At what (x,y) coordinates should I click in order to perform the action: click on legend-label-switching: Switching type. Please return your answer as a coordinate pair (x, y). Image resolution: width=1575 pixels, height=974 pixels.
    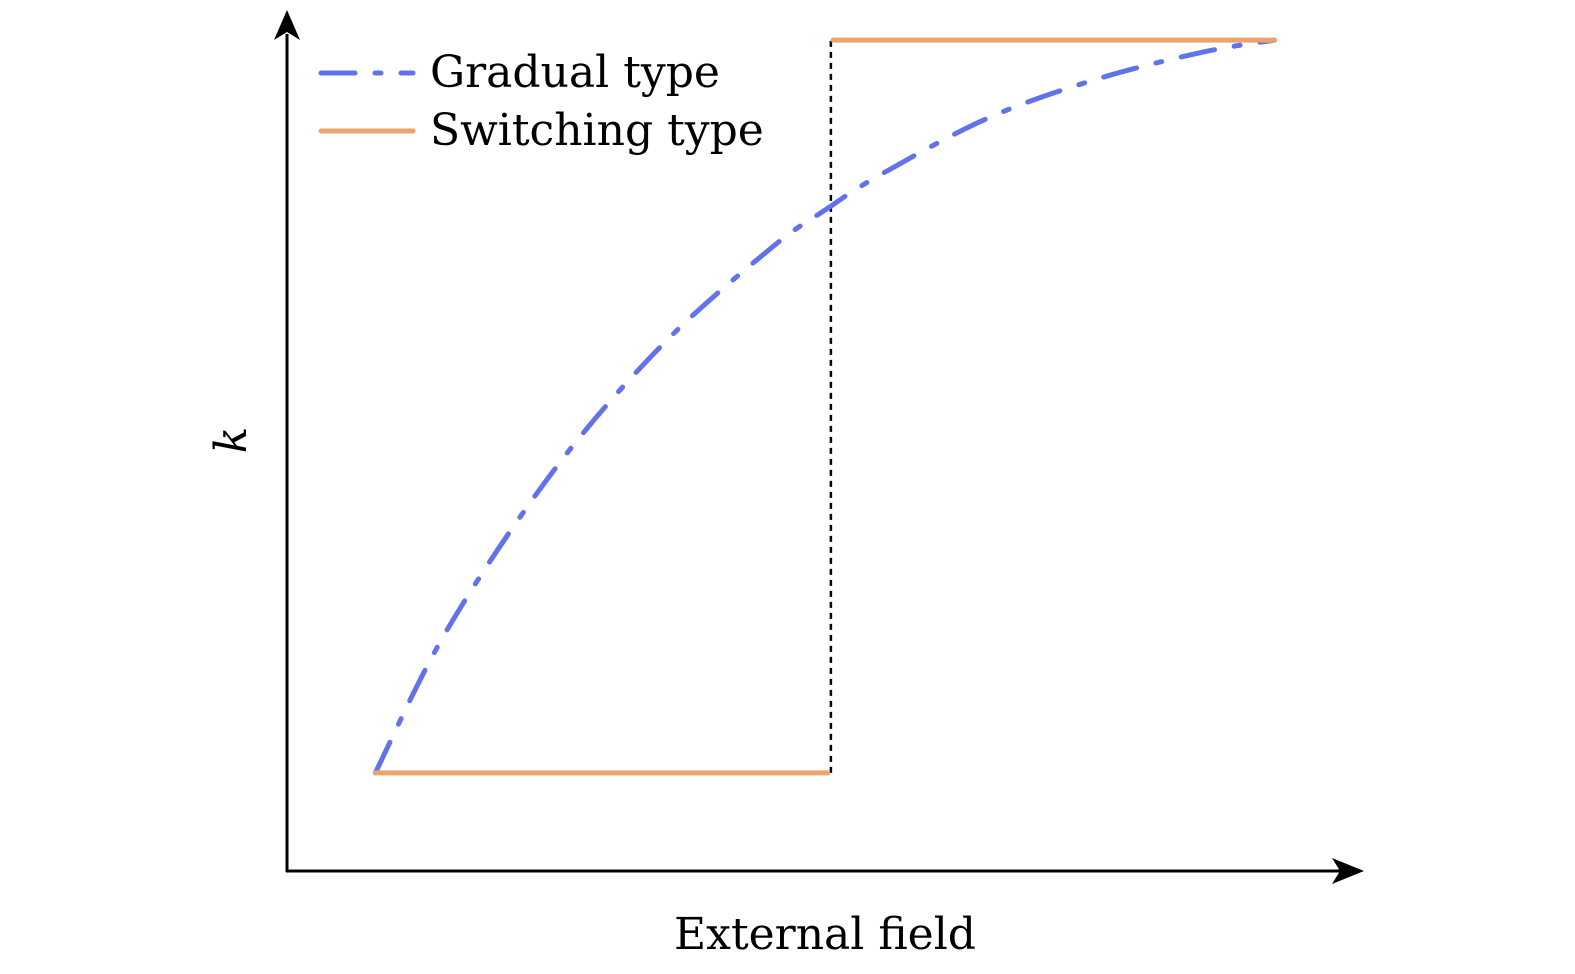
    Looking at the image, I should click on (597, 130).